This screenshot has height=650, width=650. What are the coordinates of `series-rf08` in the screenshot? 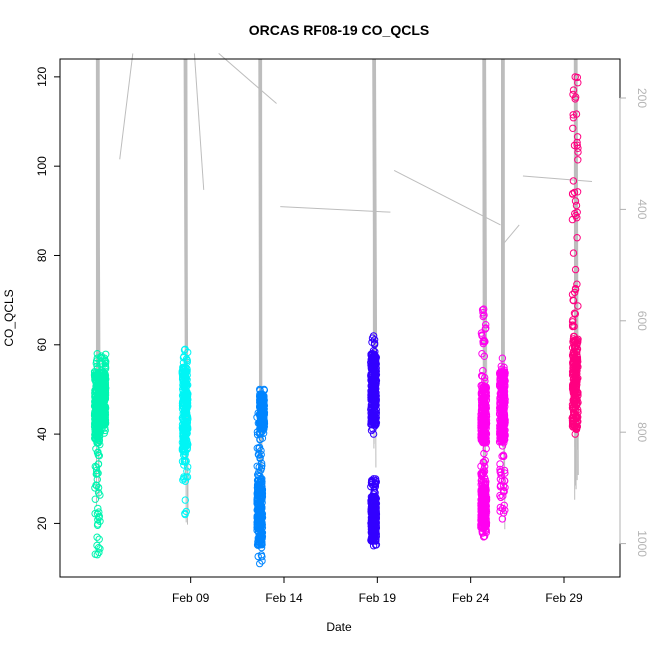 It's located at (100, 454).